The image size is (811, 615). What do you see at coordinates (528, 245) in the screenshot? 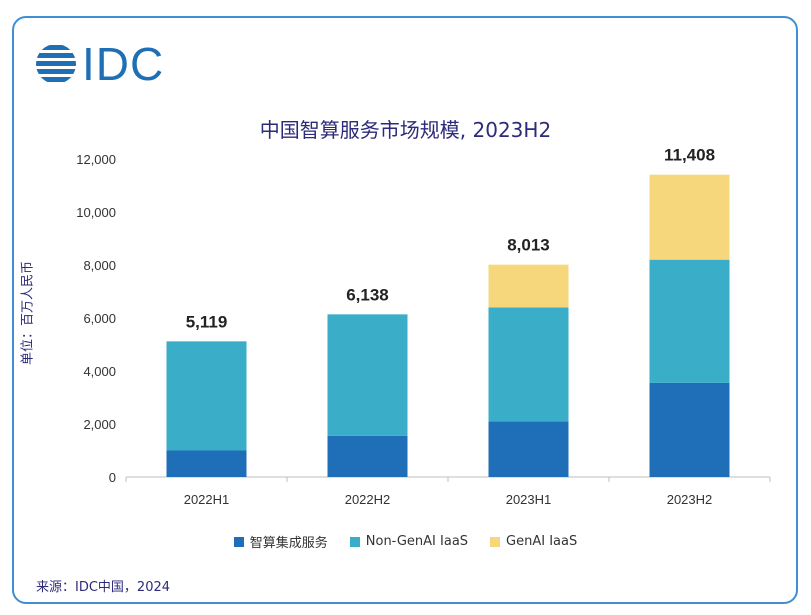
I see `total-label: 8,013` at bounding box center [528, 245].